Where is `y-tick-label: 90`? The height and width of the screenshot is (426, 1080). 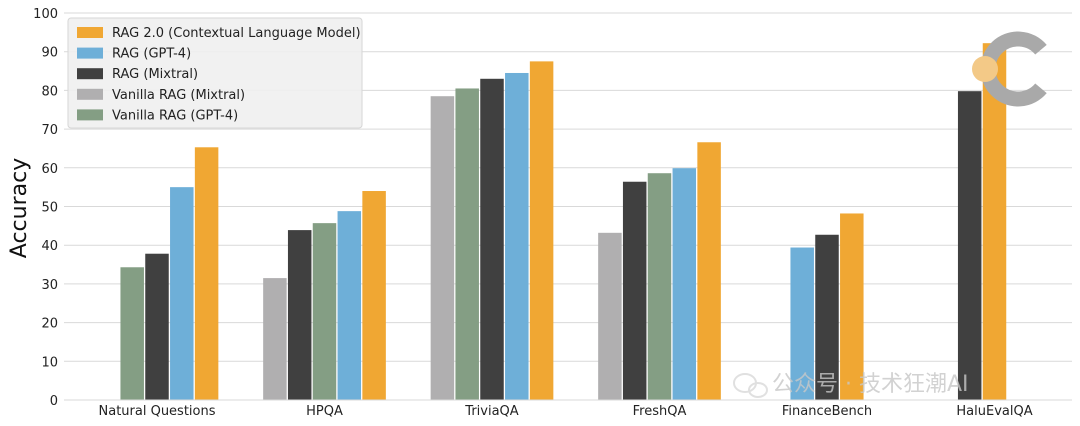
y-tick-label: 90 is located at coordinates (49, 53).